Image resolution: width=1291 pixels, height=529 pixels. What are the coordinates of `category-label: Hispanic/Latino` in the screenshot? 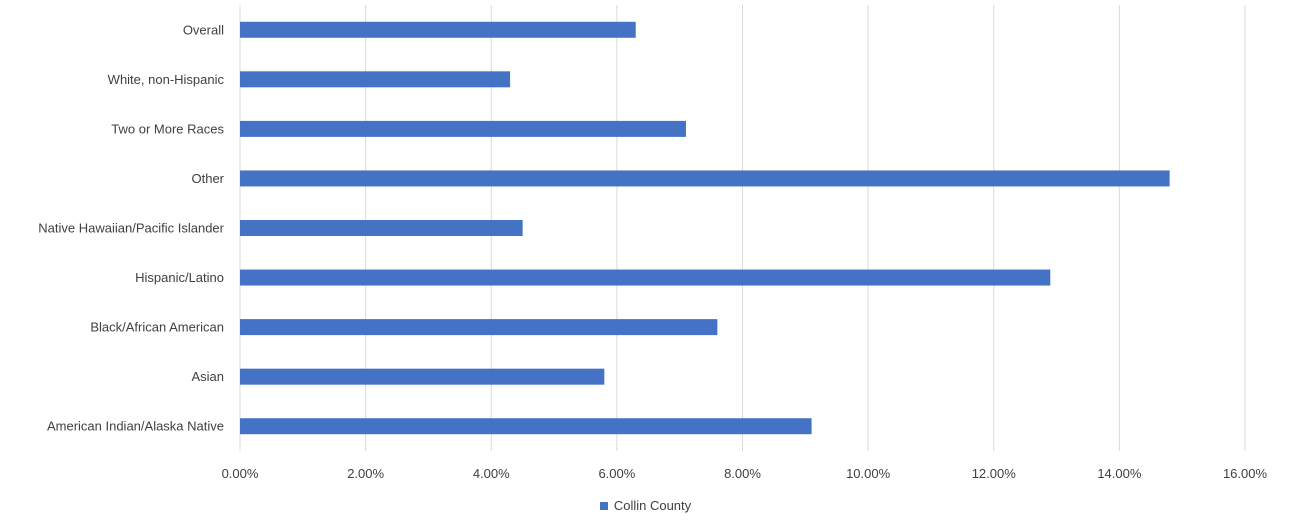 It's located at (179, 277).